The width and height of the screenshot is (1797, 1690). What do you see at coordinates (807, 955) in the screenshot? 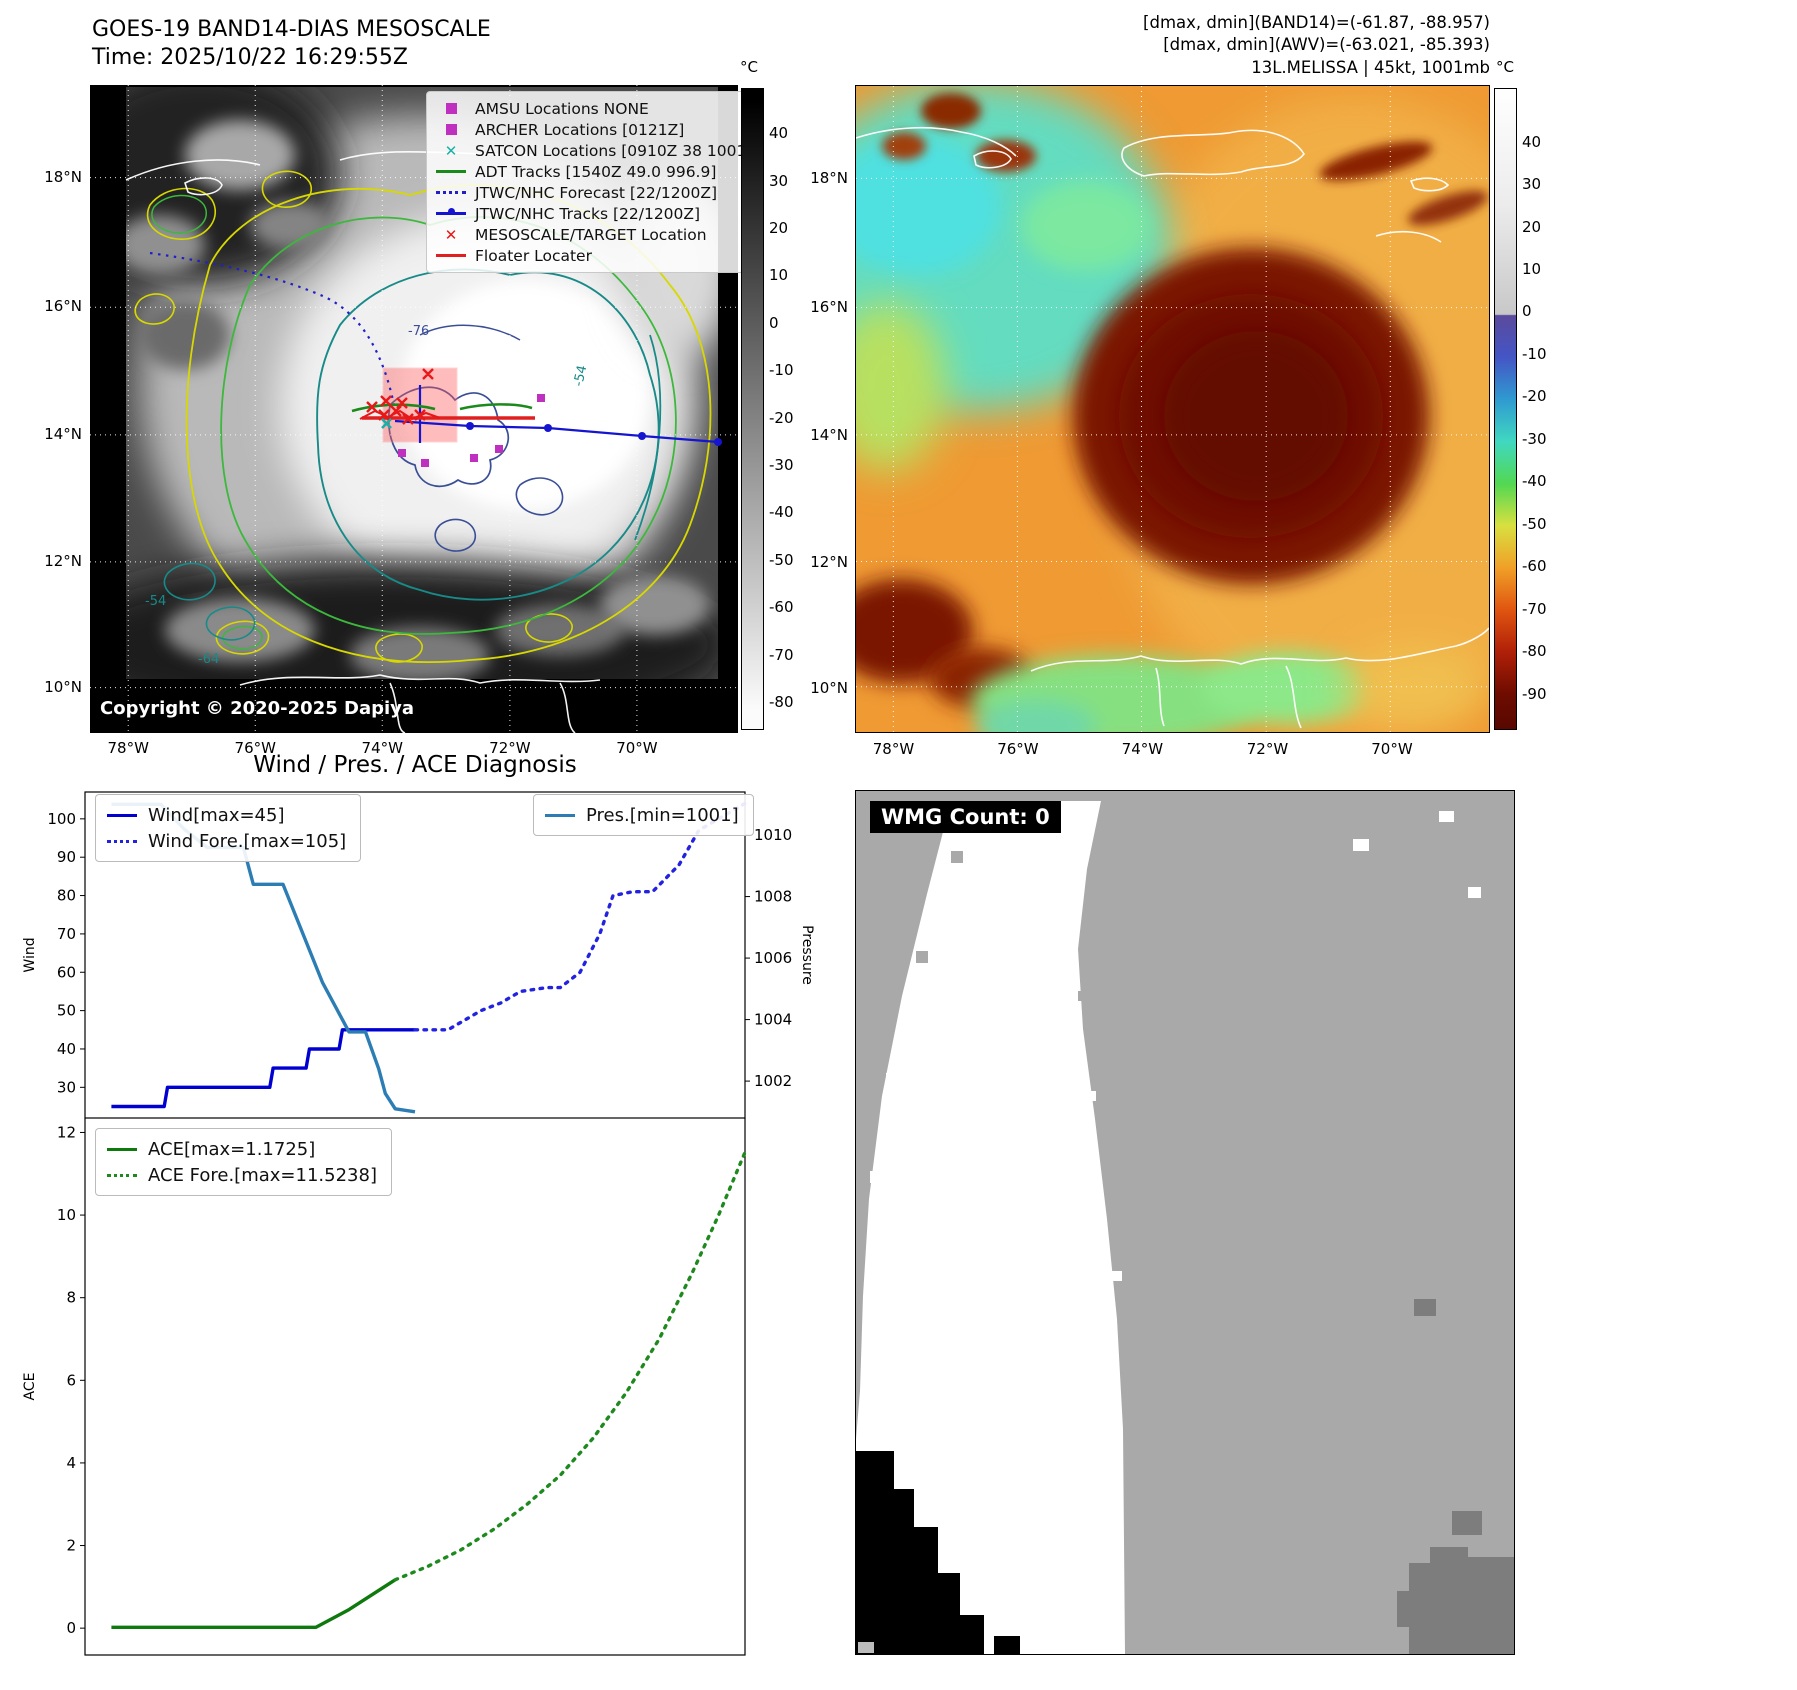
I see `svg-text: Pressure` at bounding box center [807, 955].